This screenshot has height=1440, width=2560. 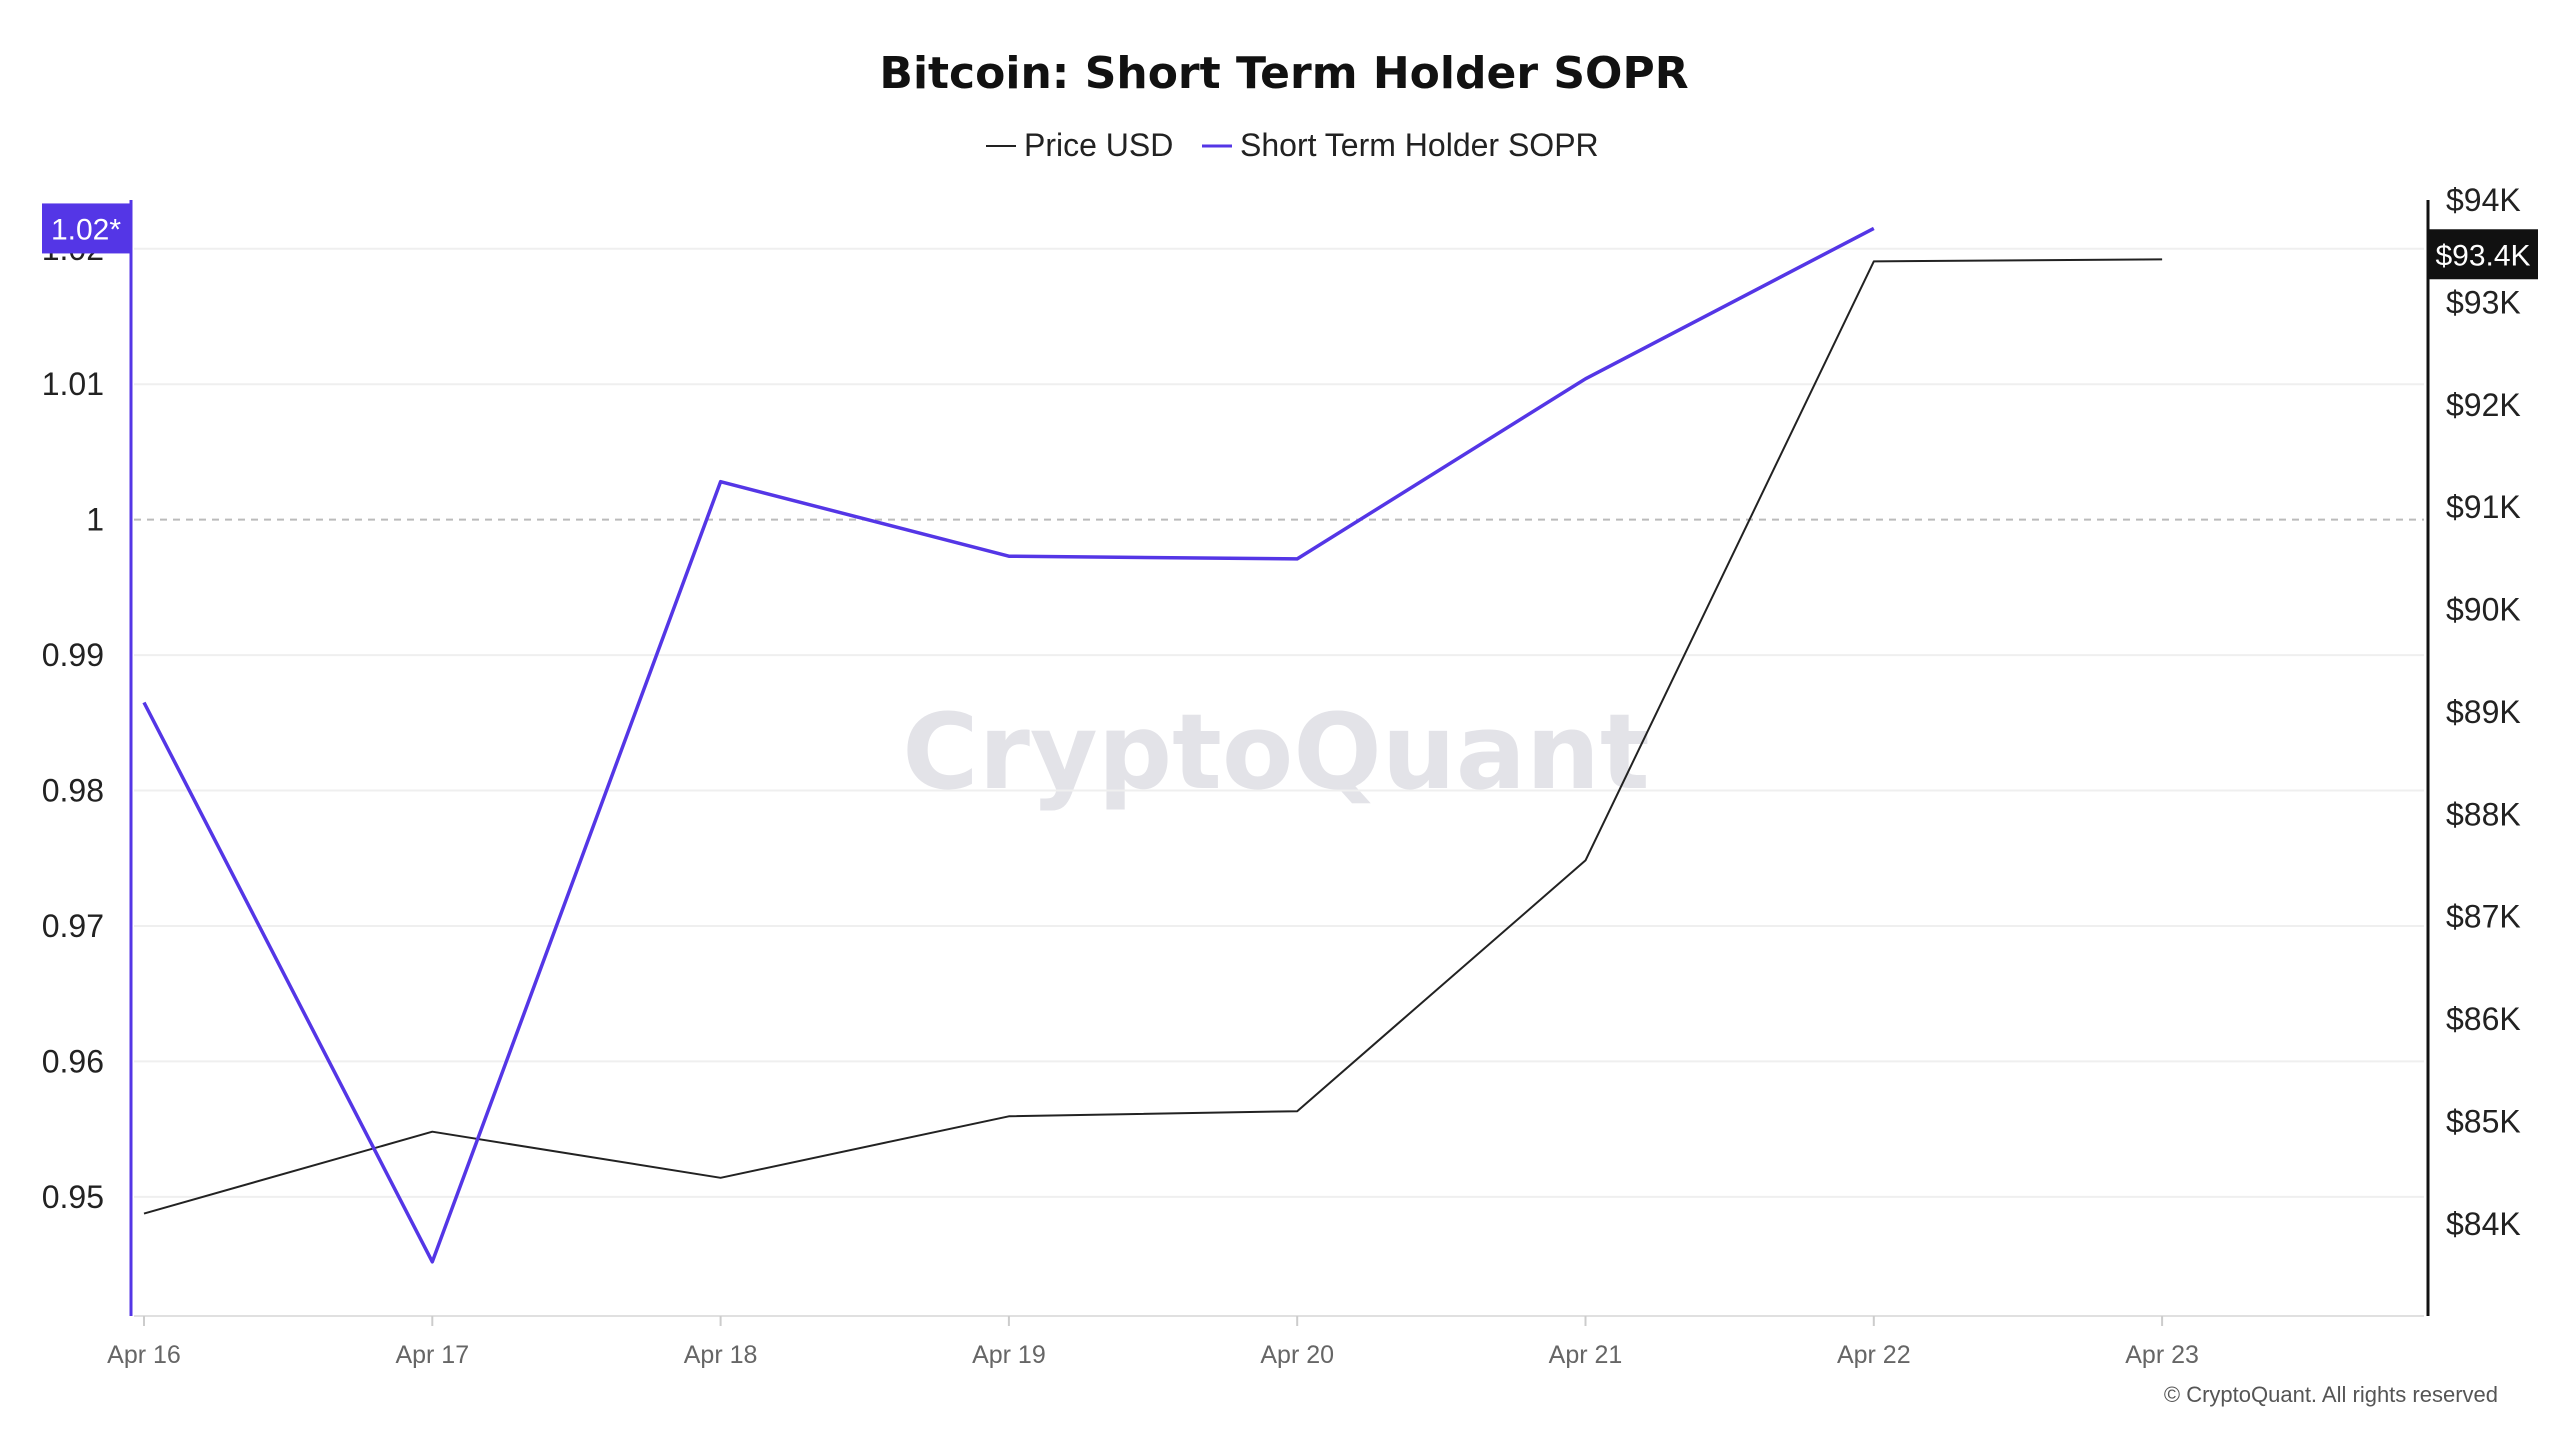 What do you see at coordinates (2483, 917) in the screenshot?
I see `right-tick-label: $87K` at bounding box center [2483, 917].